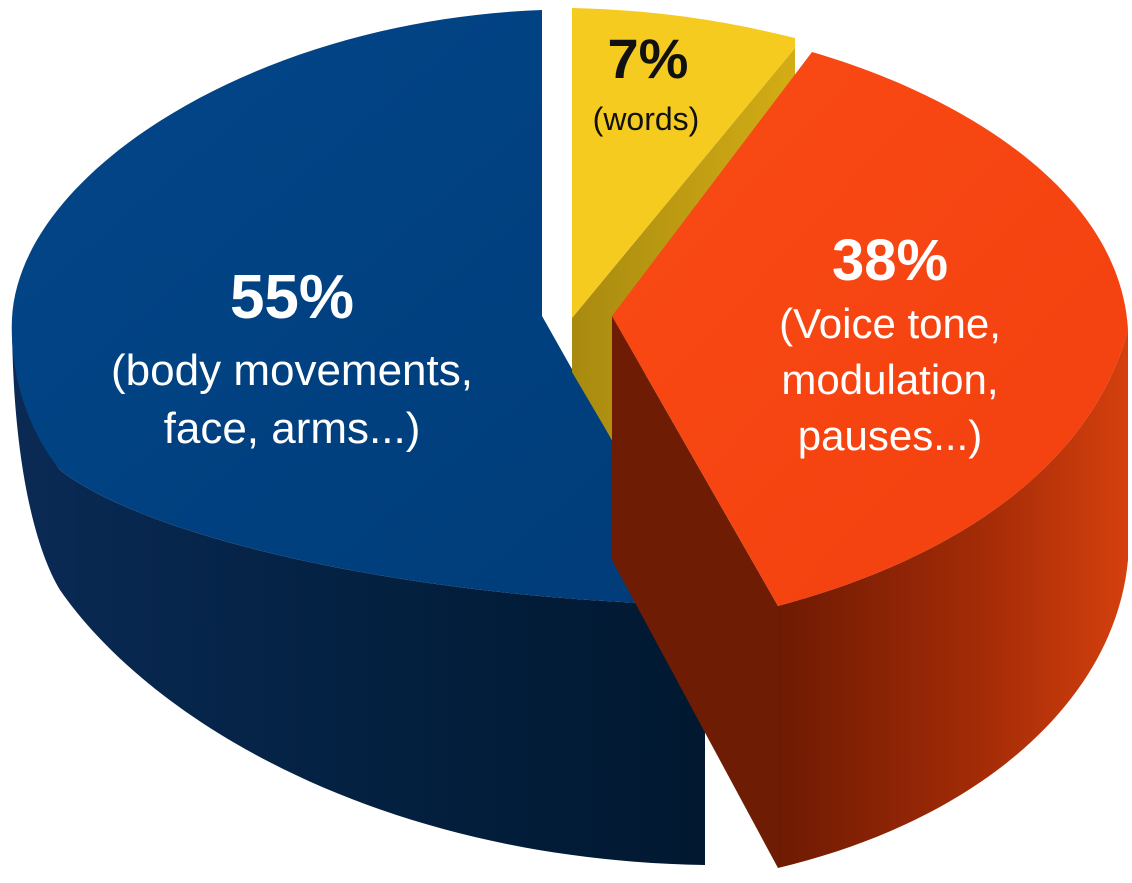 The width and height of the screenshot is (1132, 883). Describe the element at coordinates (683, 163) in the screenshot. I see `slice-words-top` at that location.